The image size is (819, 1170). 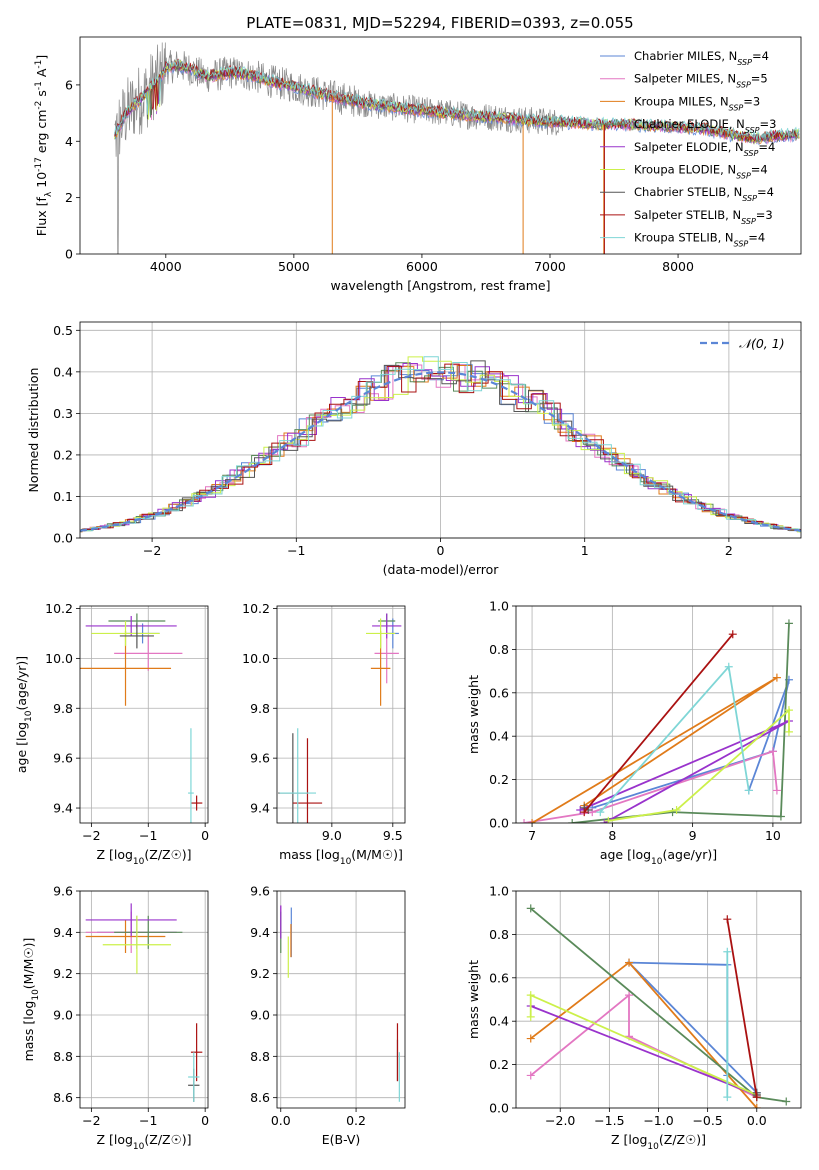 What do you see at coordinates (701, 58) in the screenshot?
I see `legend-label: Chabrier MILES, NSSP=4` at bounding box center [701, 58].